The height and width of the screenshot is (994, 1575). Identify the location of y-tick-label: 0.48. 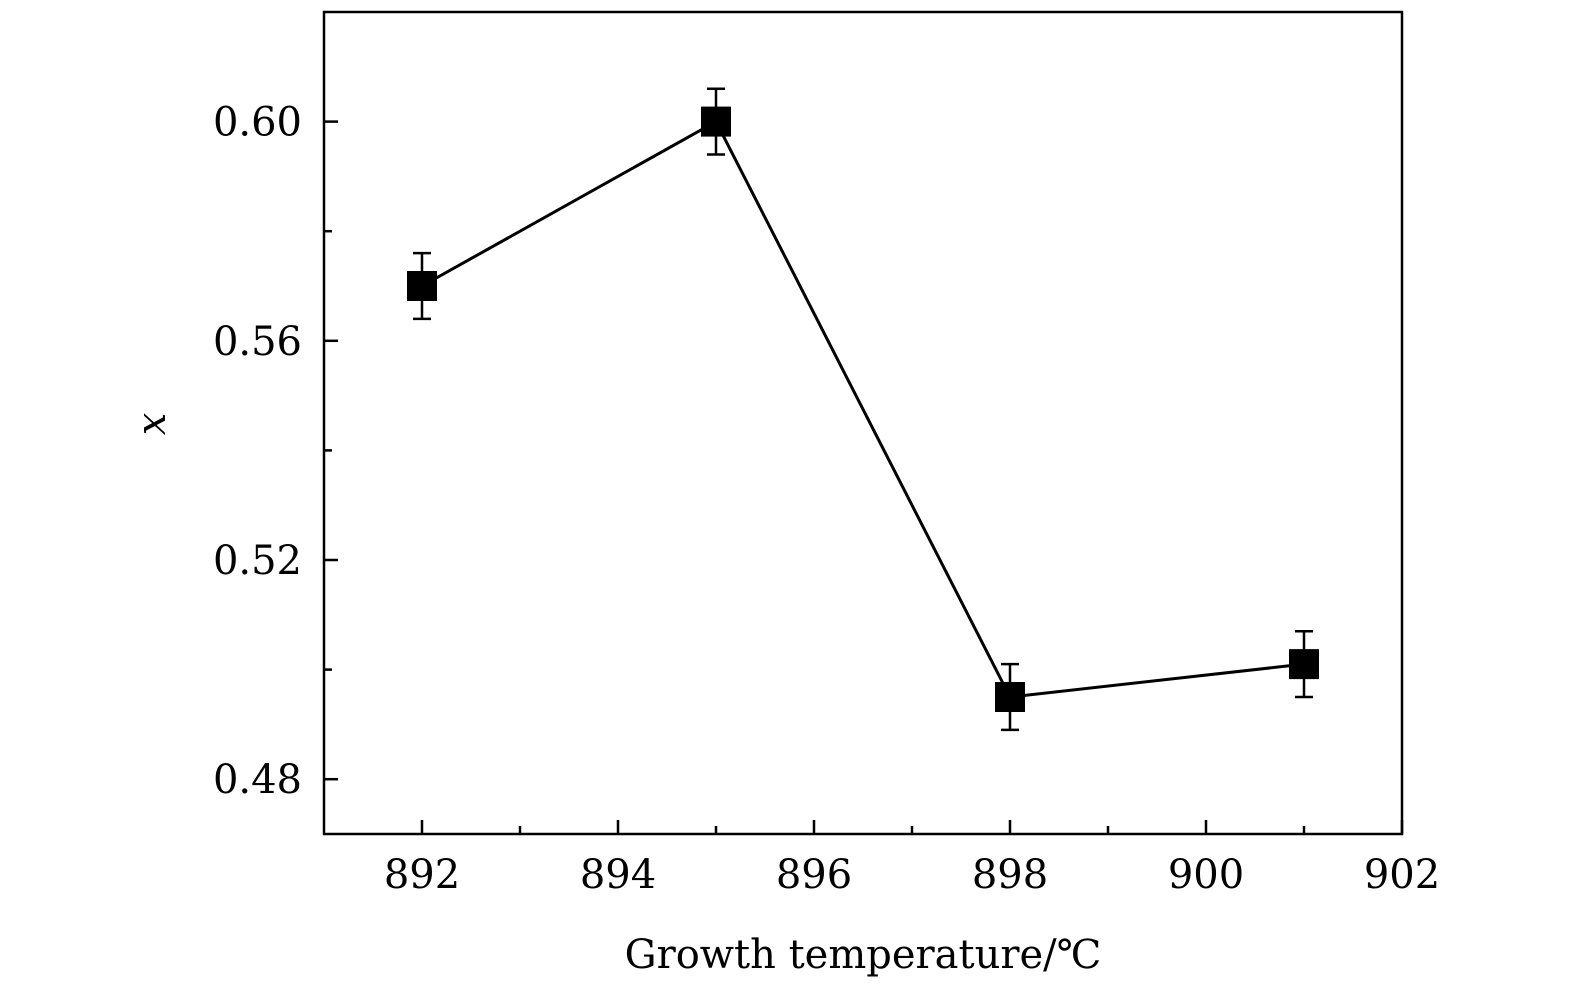
(257, 780).